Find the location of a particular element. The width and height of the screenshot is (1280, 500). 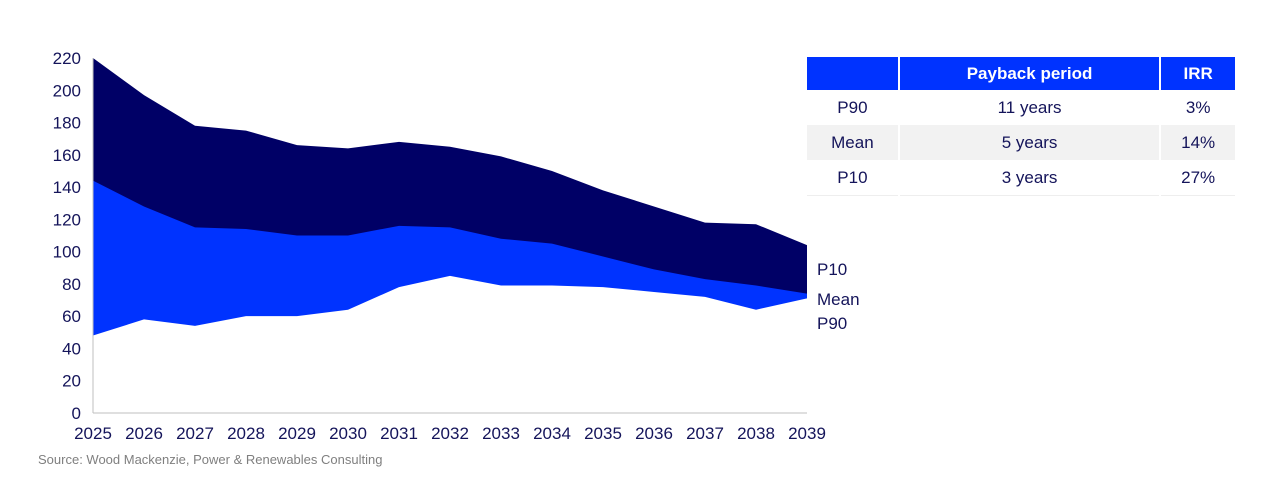

cell: P10 is located at coordinates (853, 178).